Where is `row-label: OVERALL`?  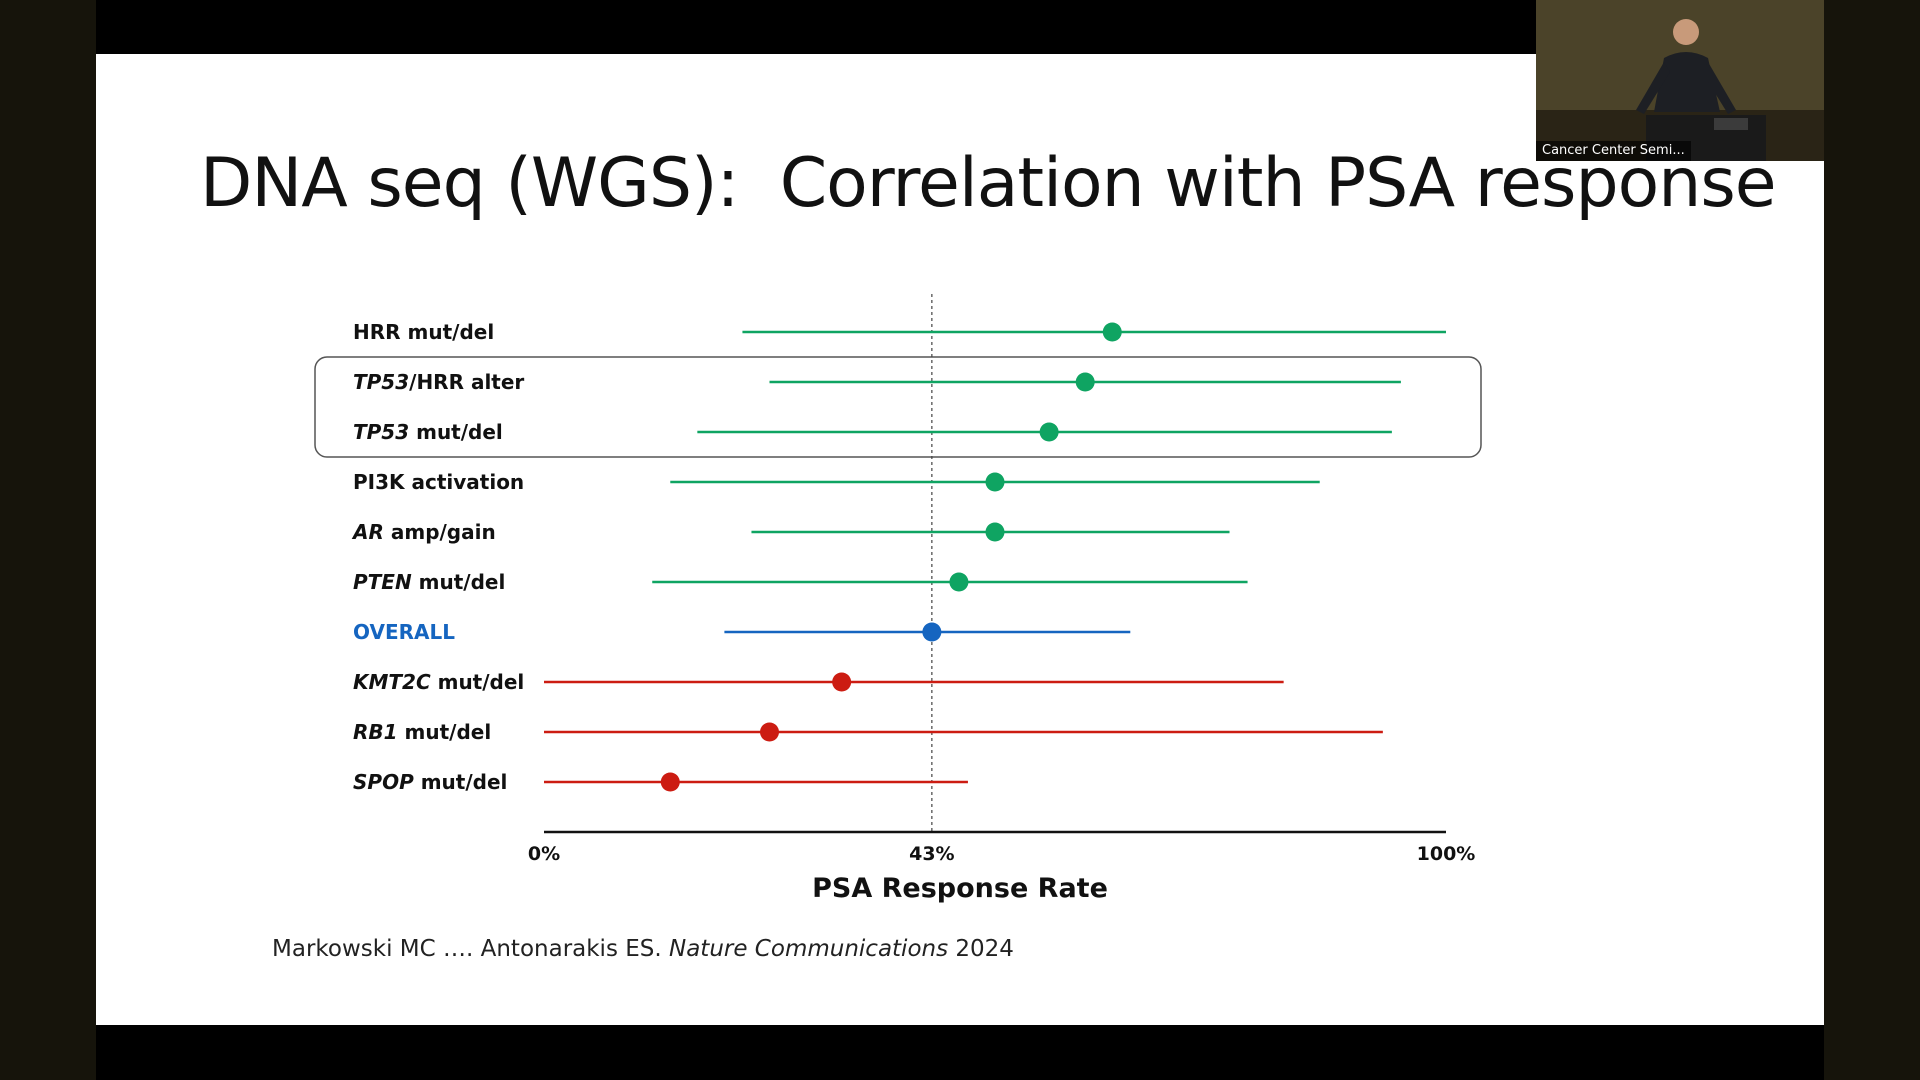
row-label: OVERALL is located at coordinates (404, 632).